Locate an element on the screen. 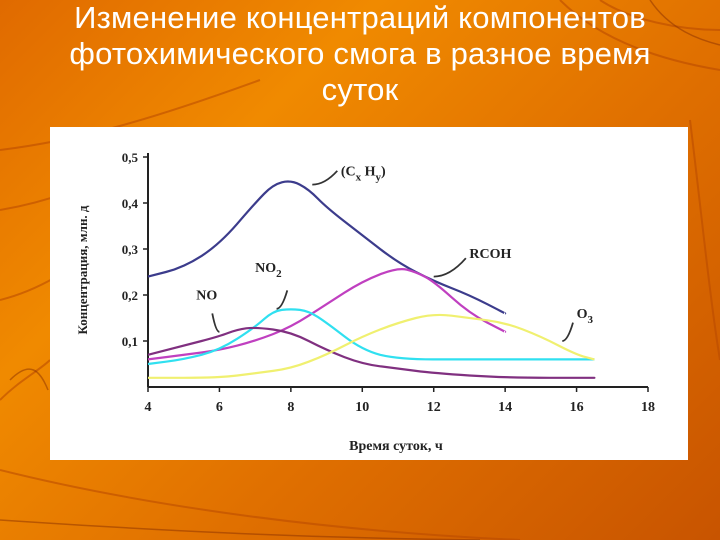 Image resolution: width=720 pixels, height=540 pixels. x-tick-label: 8 is located at coordinates (290, 407).